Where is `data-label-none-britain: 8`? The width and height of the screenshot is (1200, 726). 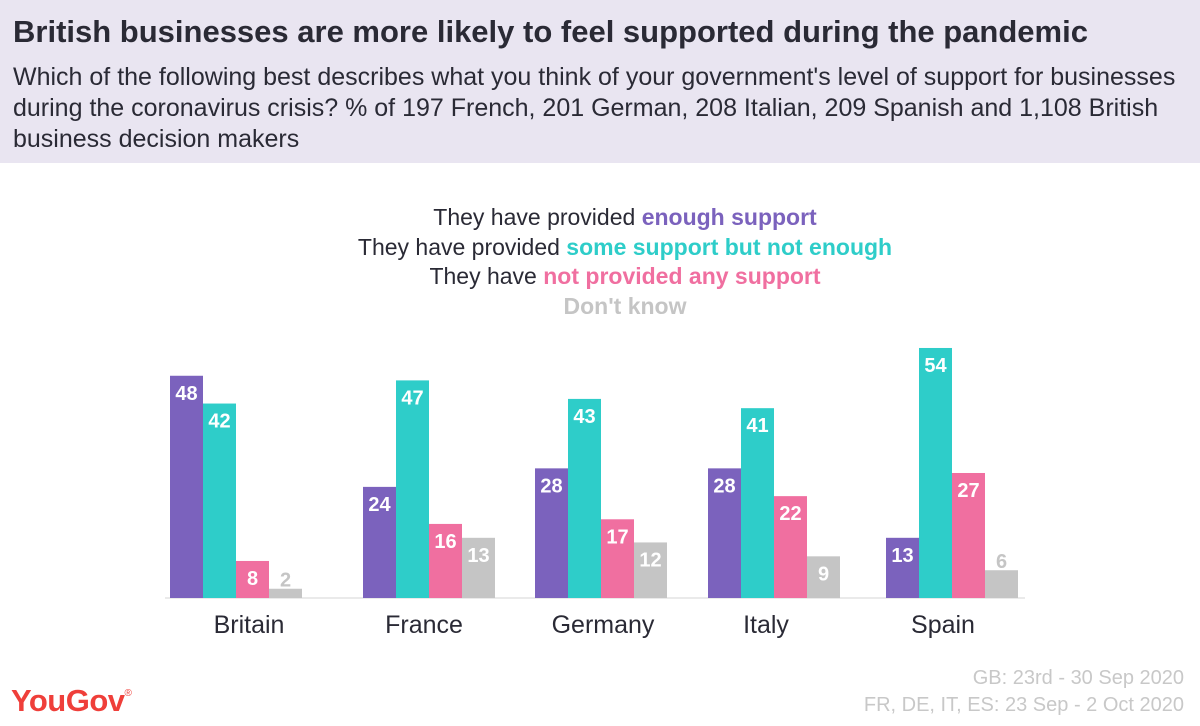 data-label-none-britain: 8 is located at coordinates (252, 579).